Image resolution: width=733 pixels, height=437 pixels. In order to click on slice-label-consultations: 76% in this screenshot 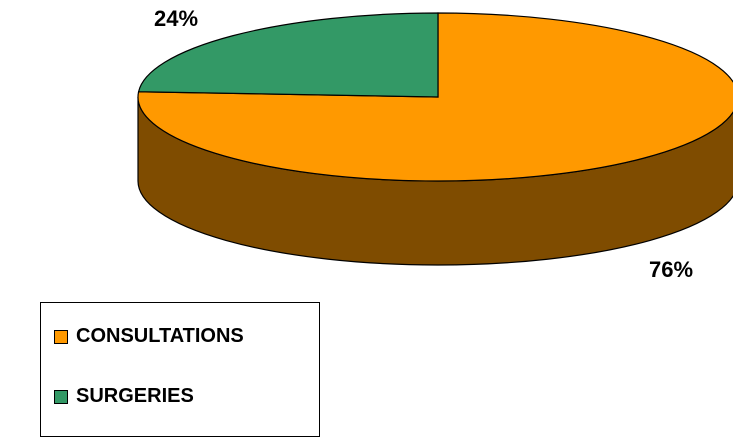, I will do `click(671, 269)`.